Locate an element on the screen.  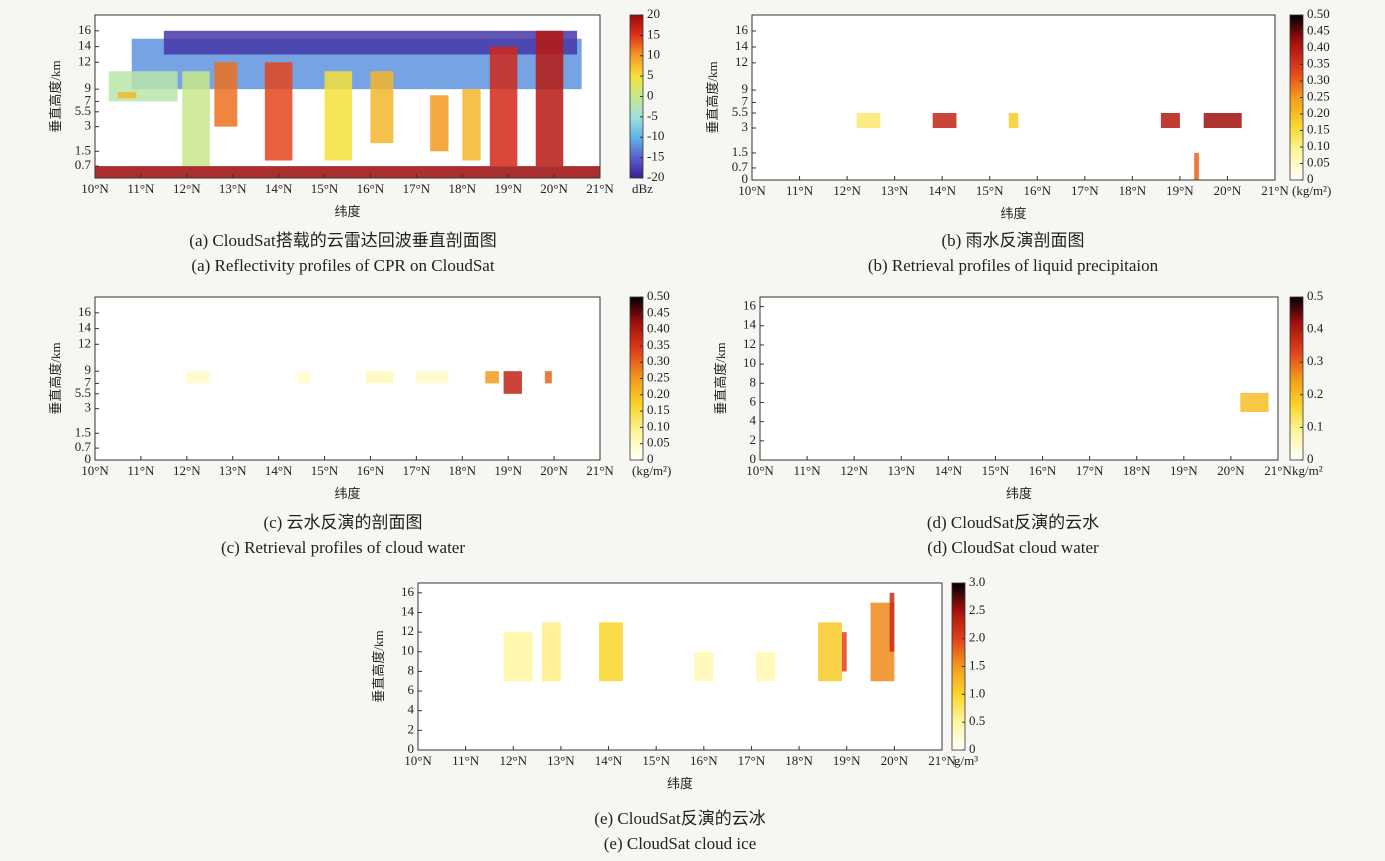
colorbar-tick-label: 0.10 is located at coordinates (1318, 145).